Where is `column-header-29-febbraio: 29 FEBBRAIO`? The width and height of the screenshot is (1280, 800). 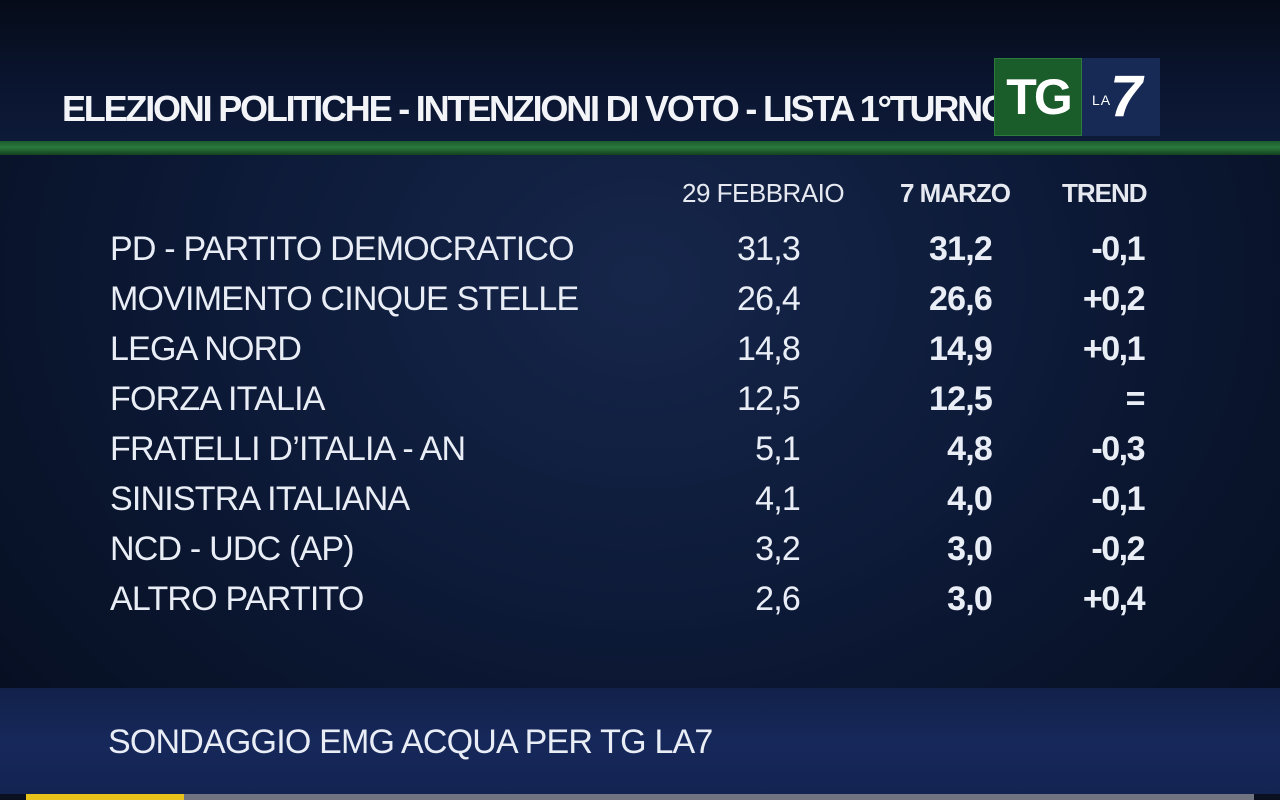 column-header-29-febbraio: 29 FEBBRAIO is located at coordinates (763, 193).